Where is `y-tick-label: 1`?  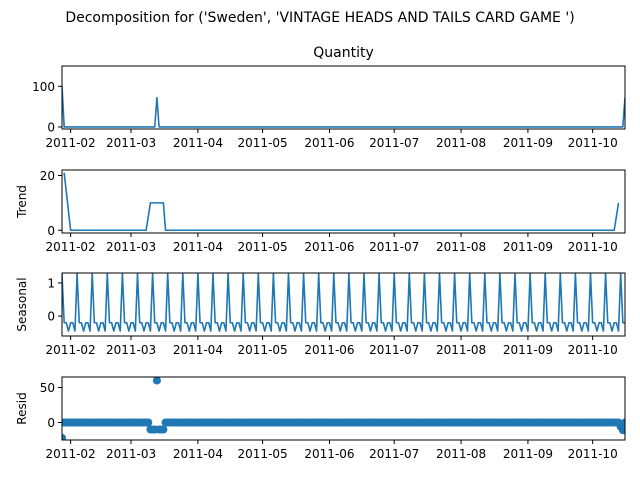
y-tick-label: 1 is located at coordinates (51, 283).